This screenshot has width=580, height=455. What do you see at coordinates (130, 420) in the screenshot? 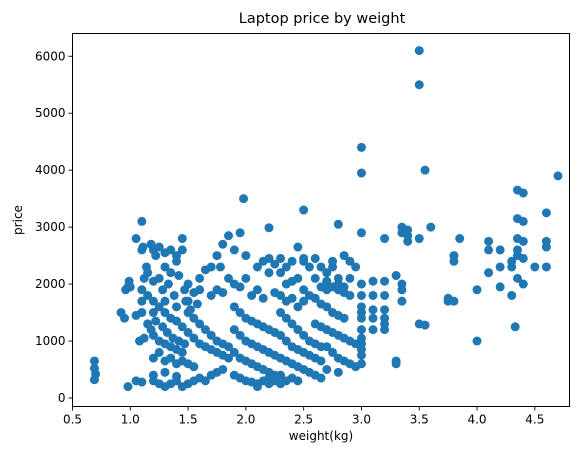
I see `x-tick-label: 1.0` at bounding box center [130, 420].